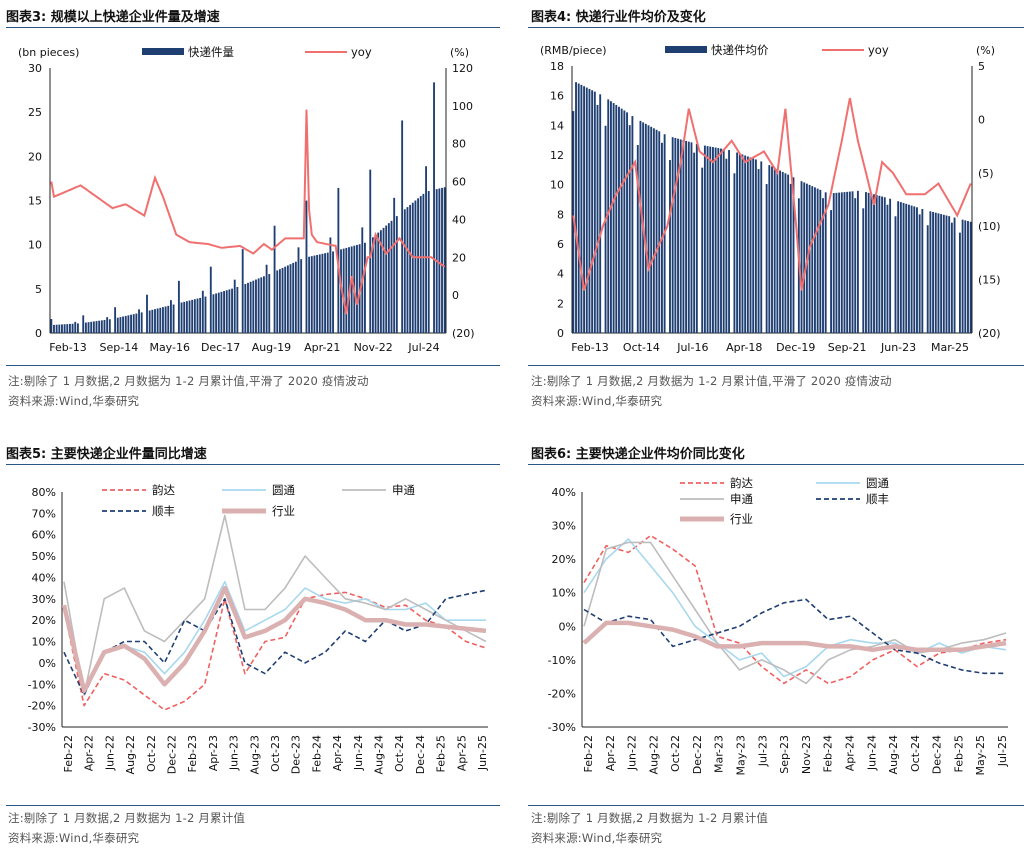 The width and height of the screenshot is (1030, 850). What do you see at coordinates (67, 347) in the screenshot?
I see `c3-x-tick: Feb-13` at bounding box center [67, 347].